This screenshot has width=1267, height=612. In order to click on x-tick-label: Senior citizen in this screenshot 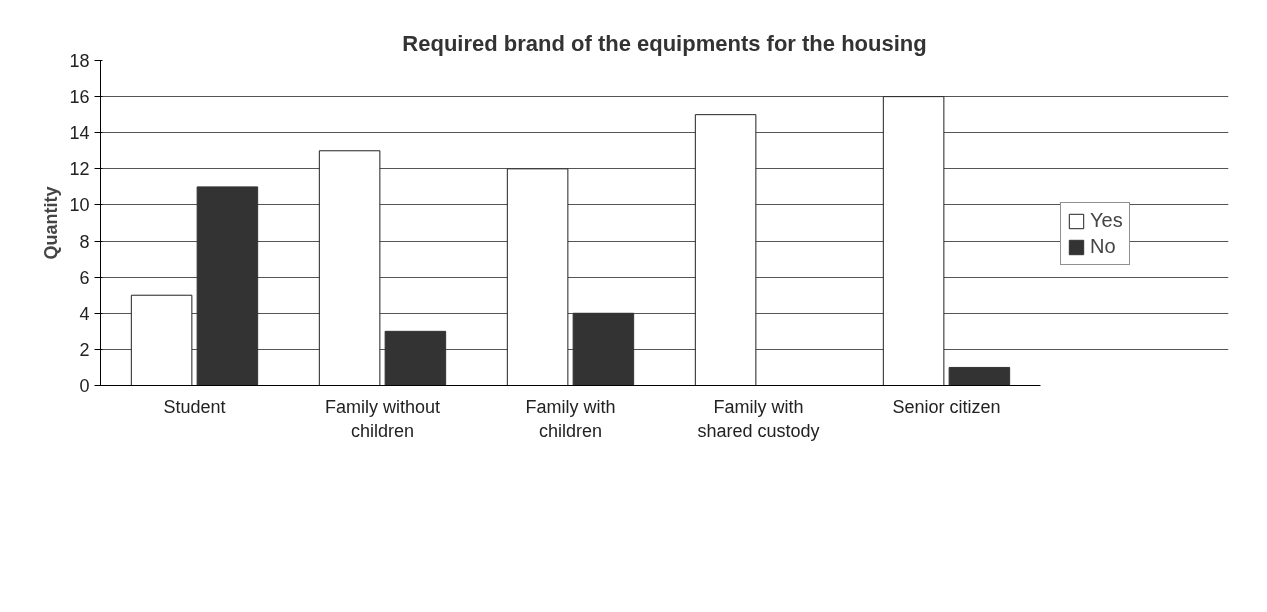, I will do `click(946, 406)`.